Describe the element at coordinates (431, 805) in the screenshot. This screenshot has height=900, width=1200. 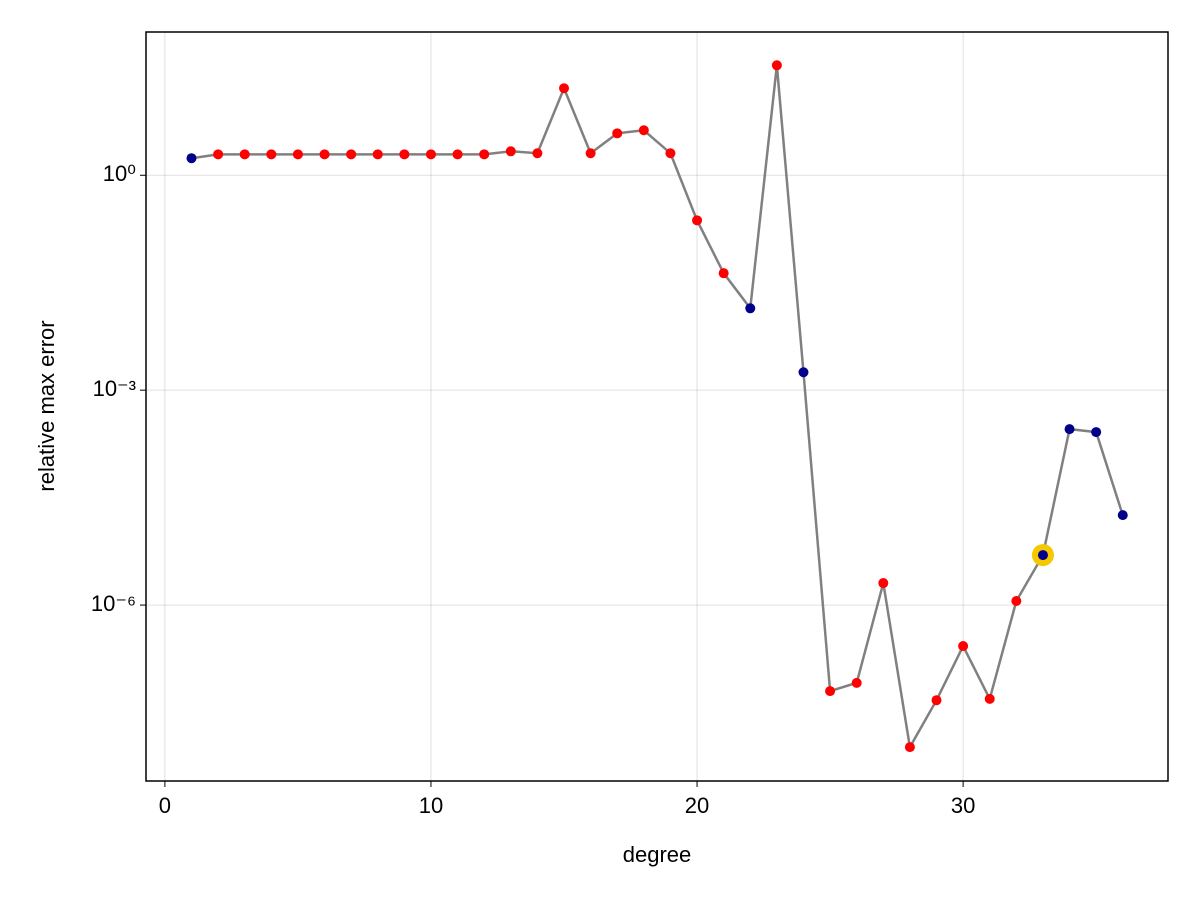
I see `x-tick-label: 10` at that location.